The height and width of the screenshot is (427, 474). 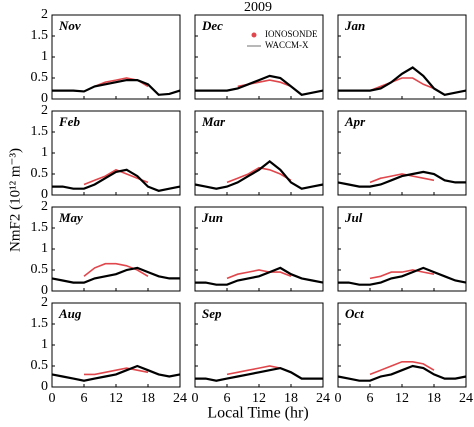 What do you see at coordinates (15, 200) in the screenshot?
I see `y-axis-label: NmF2 (10¹² m⁻³)` at bounding box center [15, 200].